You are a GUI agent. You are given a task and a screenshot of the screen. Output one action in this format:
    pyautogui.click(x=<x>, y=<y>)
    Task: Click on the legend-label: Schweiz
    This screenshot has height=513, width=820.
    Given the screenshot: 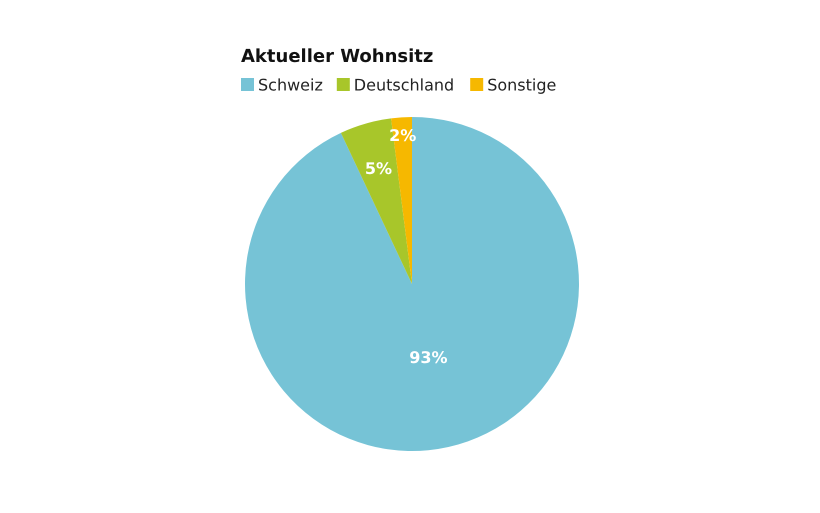 What is the action you would take?
    pyautogui.click(x=290, y=85)
    